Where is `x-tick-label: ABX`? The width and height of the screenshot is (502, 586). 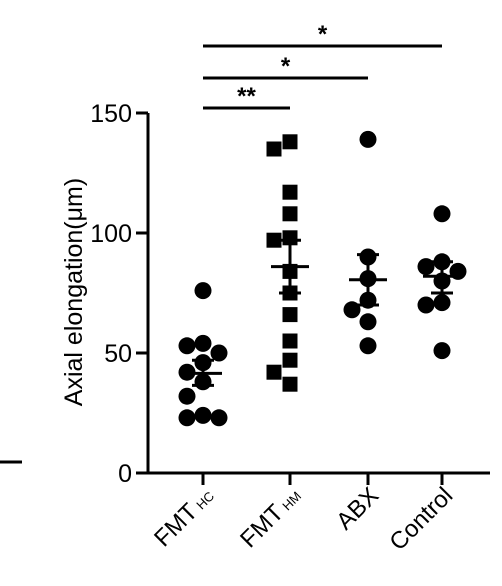 x-tick-label: ABX is located at coordinates (357, 508).